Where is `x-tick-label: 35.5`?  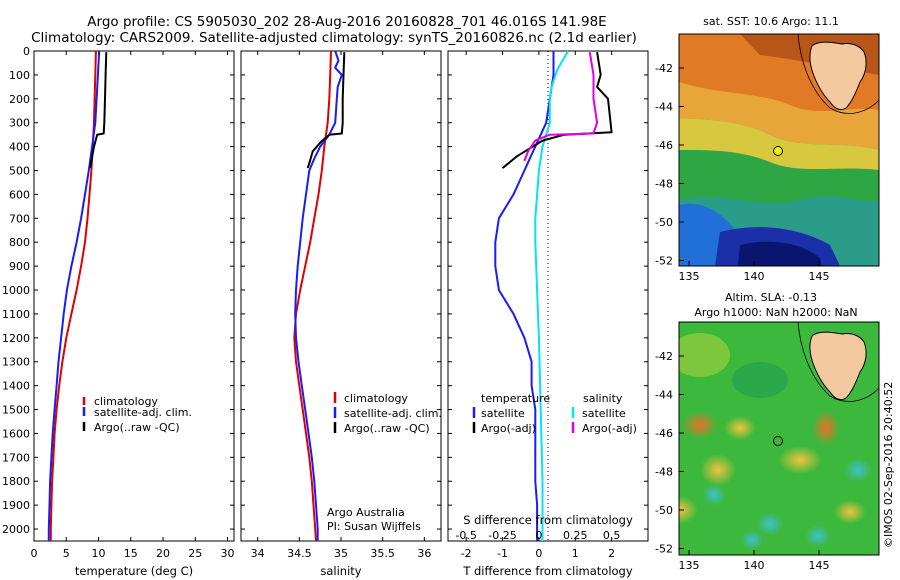 x-tick-label: 35.5 is located at coordinates (382, 553).